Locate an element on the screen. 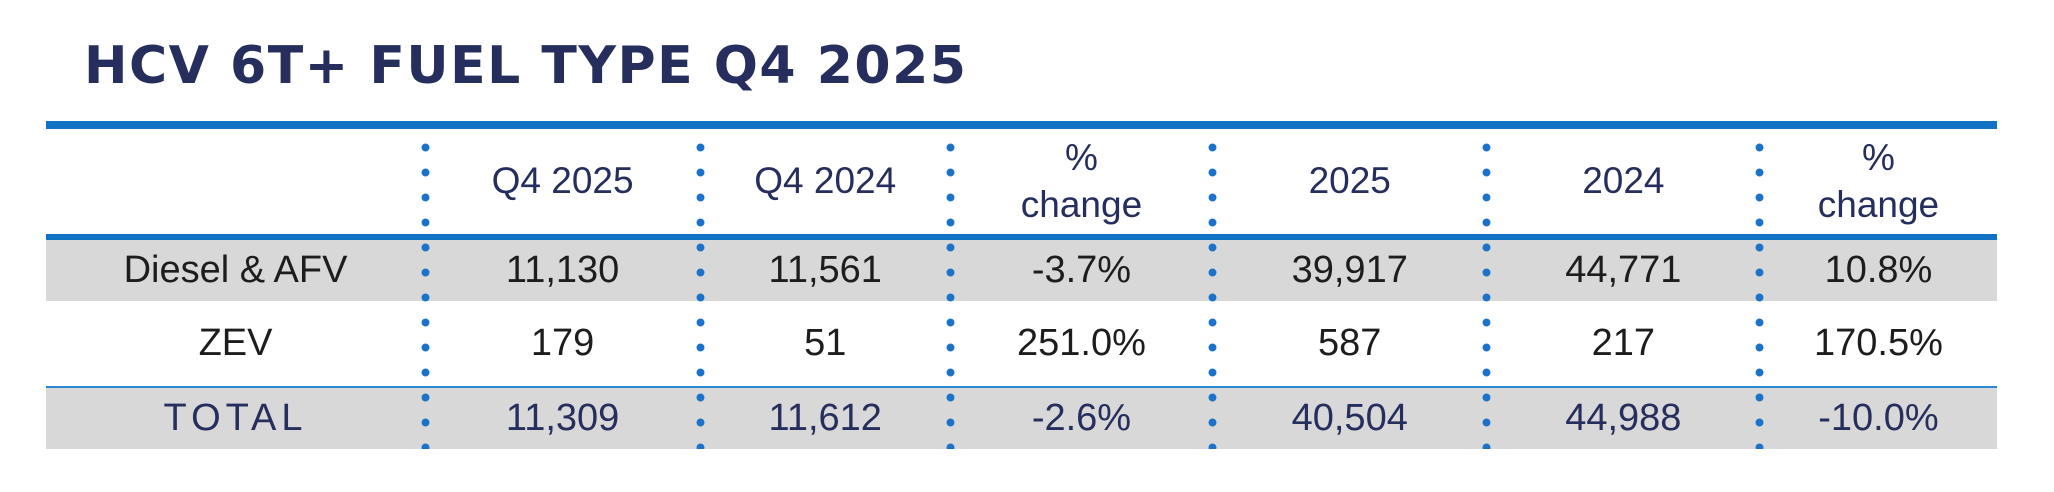 Image resolution: width=2054 pixels, height=492 pixels. cell-q4-2025: 179 is located at coordinates (563, 344).